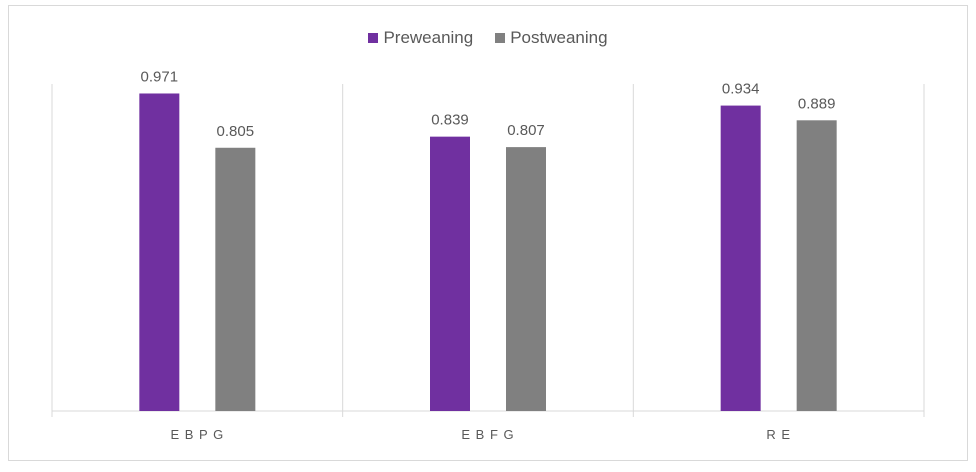 The width and height of the screenshot is (976, 472). I want to click on data-label-preweaning-1: 0.971, so click(160, 76).